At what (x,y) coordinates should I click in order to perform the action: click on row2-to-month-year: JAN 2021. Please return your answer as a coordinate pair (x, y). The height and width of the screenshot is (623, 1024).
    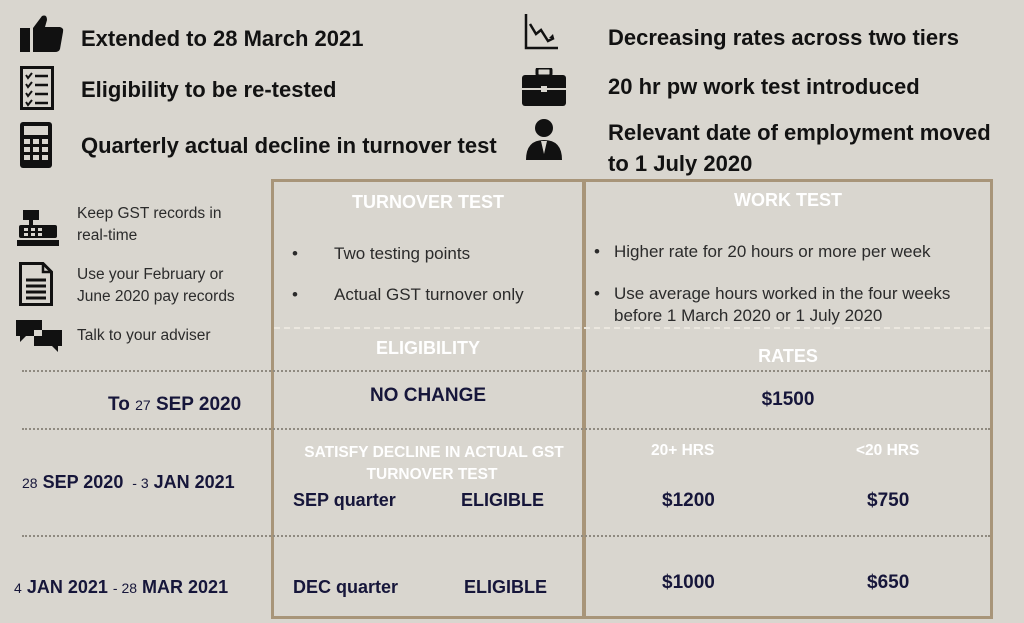
    Looking at the image, I should click on (194, 482).